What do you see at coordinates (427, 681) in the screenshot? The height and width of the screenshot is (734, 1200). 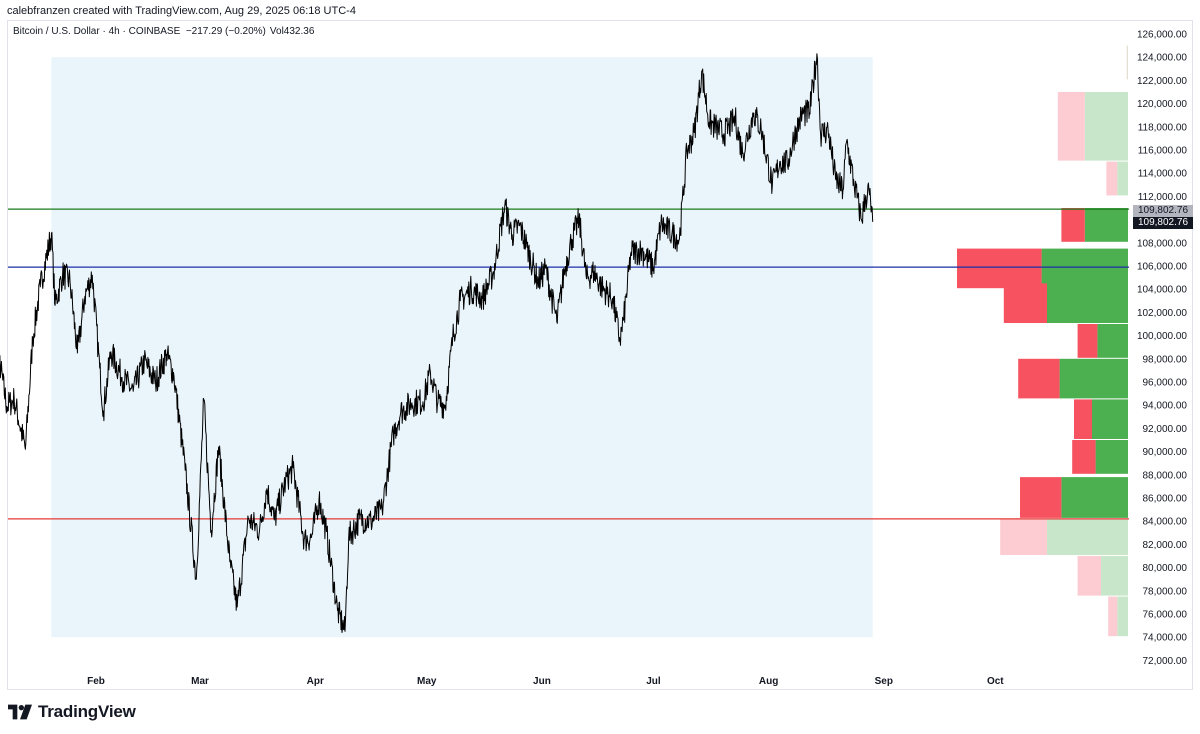 I see `x-tick-label: May` at bounding box center [427, 681].